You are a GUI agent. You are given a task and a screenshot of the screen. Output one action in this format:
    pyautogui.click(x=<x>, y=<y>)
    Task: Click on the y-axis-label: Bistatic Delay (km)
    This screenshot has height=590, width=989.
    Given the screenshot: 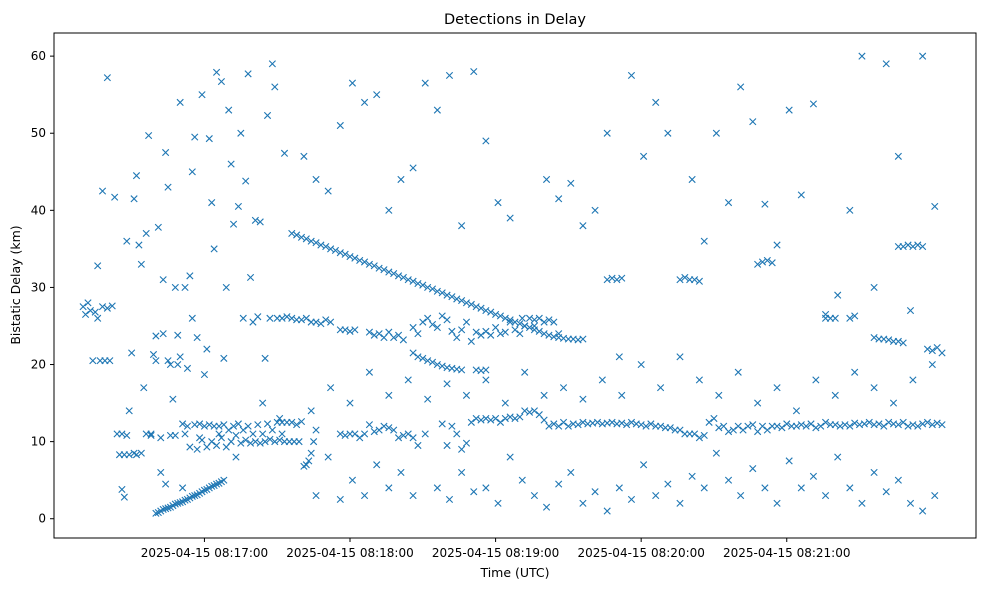 What is the action you would take?
    pyautogui.click(x=15, y=284)
    